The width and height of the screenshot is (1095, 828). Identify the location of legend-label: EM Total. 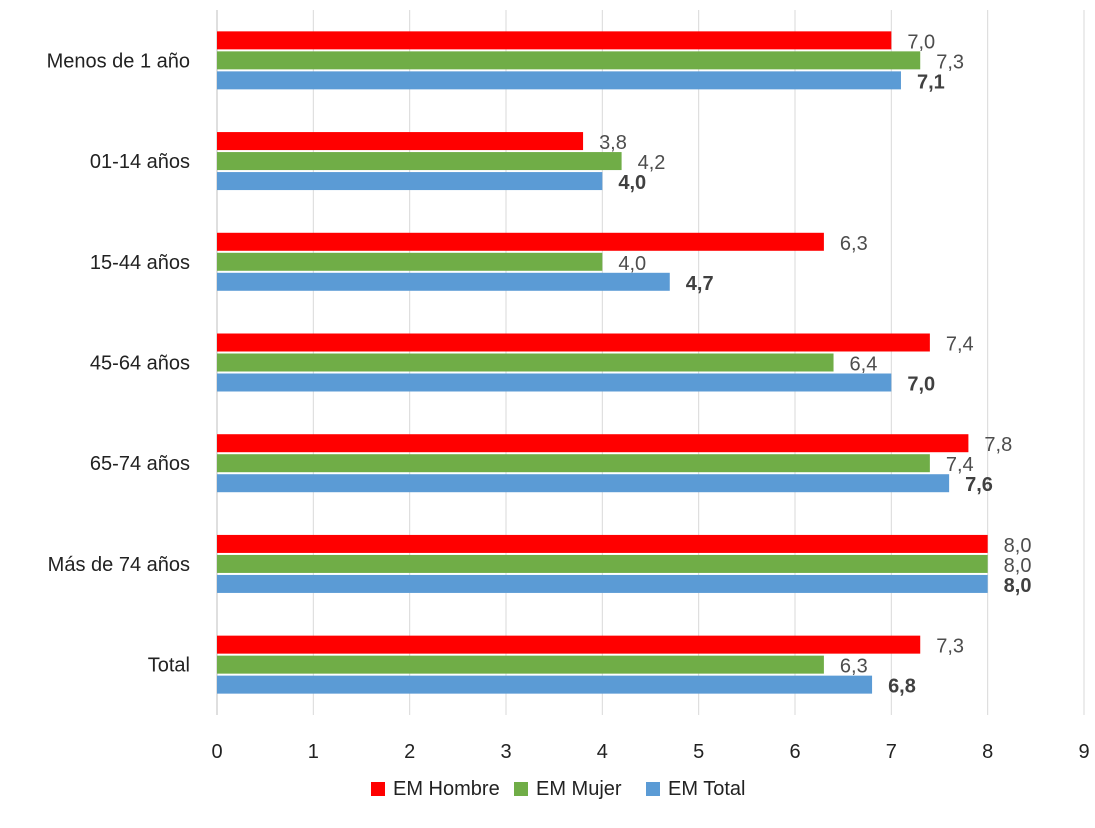
(706, 789).